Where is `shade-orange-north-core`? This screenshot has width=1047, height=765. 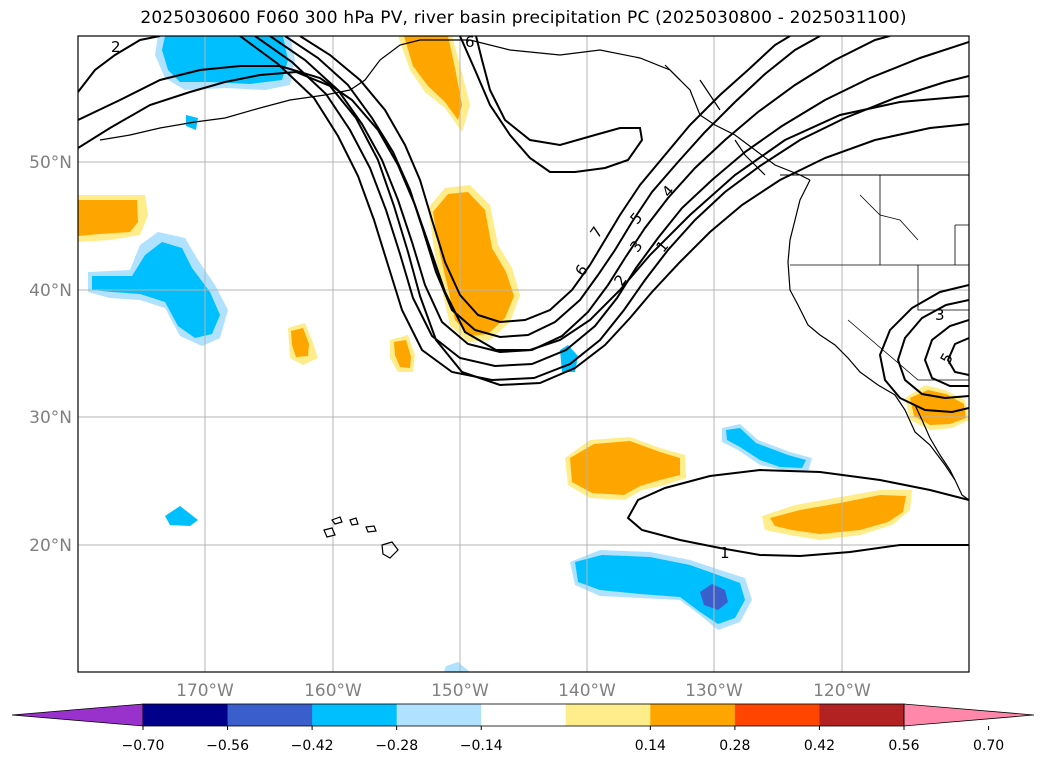
shade-orange-north-core is located at coordinates (433, 78).